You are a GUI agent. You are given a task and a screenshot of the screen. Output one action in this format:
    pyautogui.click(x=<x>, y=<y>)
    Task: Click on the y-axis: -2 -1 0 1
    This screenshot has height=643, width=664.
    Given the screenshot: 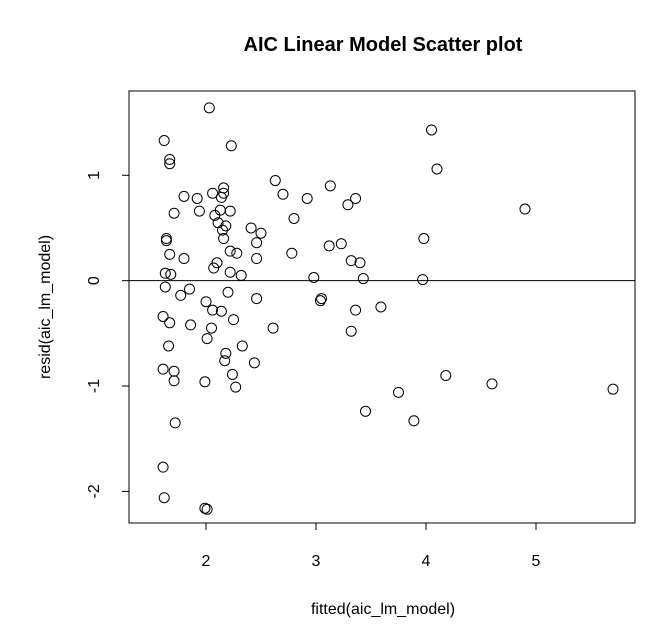 What is the action you would take?
    pyautogui.click(x=107, y=335)
    